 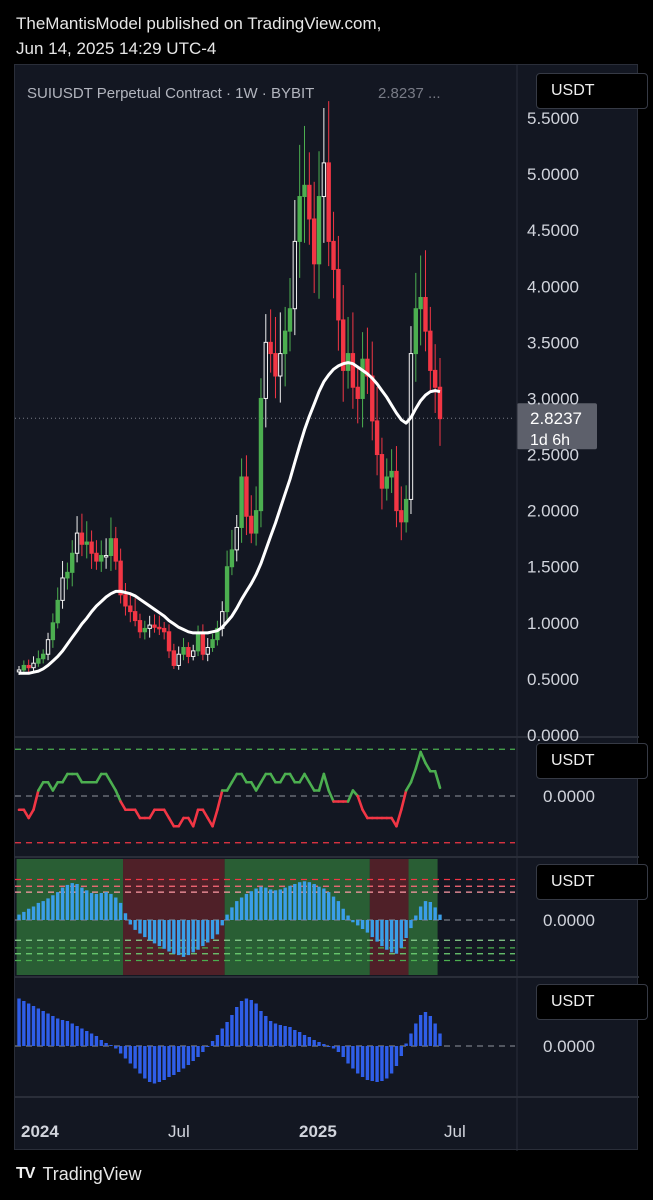 I want to click on symbol-legend: SUIUSDT Perpetual Contract · 1W · BYBIT, so click(x=170, y=93).